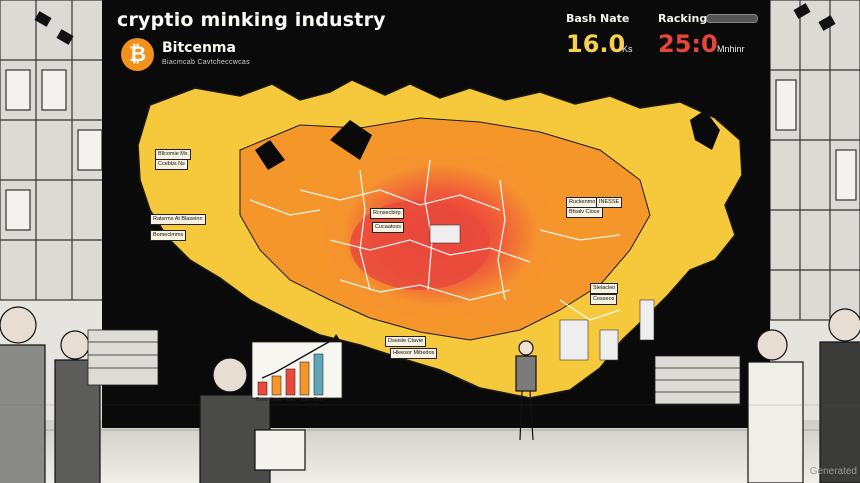  Describe the element at coordinates (351, 140) in the screenshot. I see `map-lake` at that location.